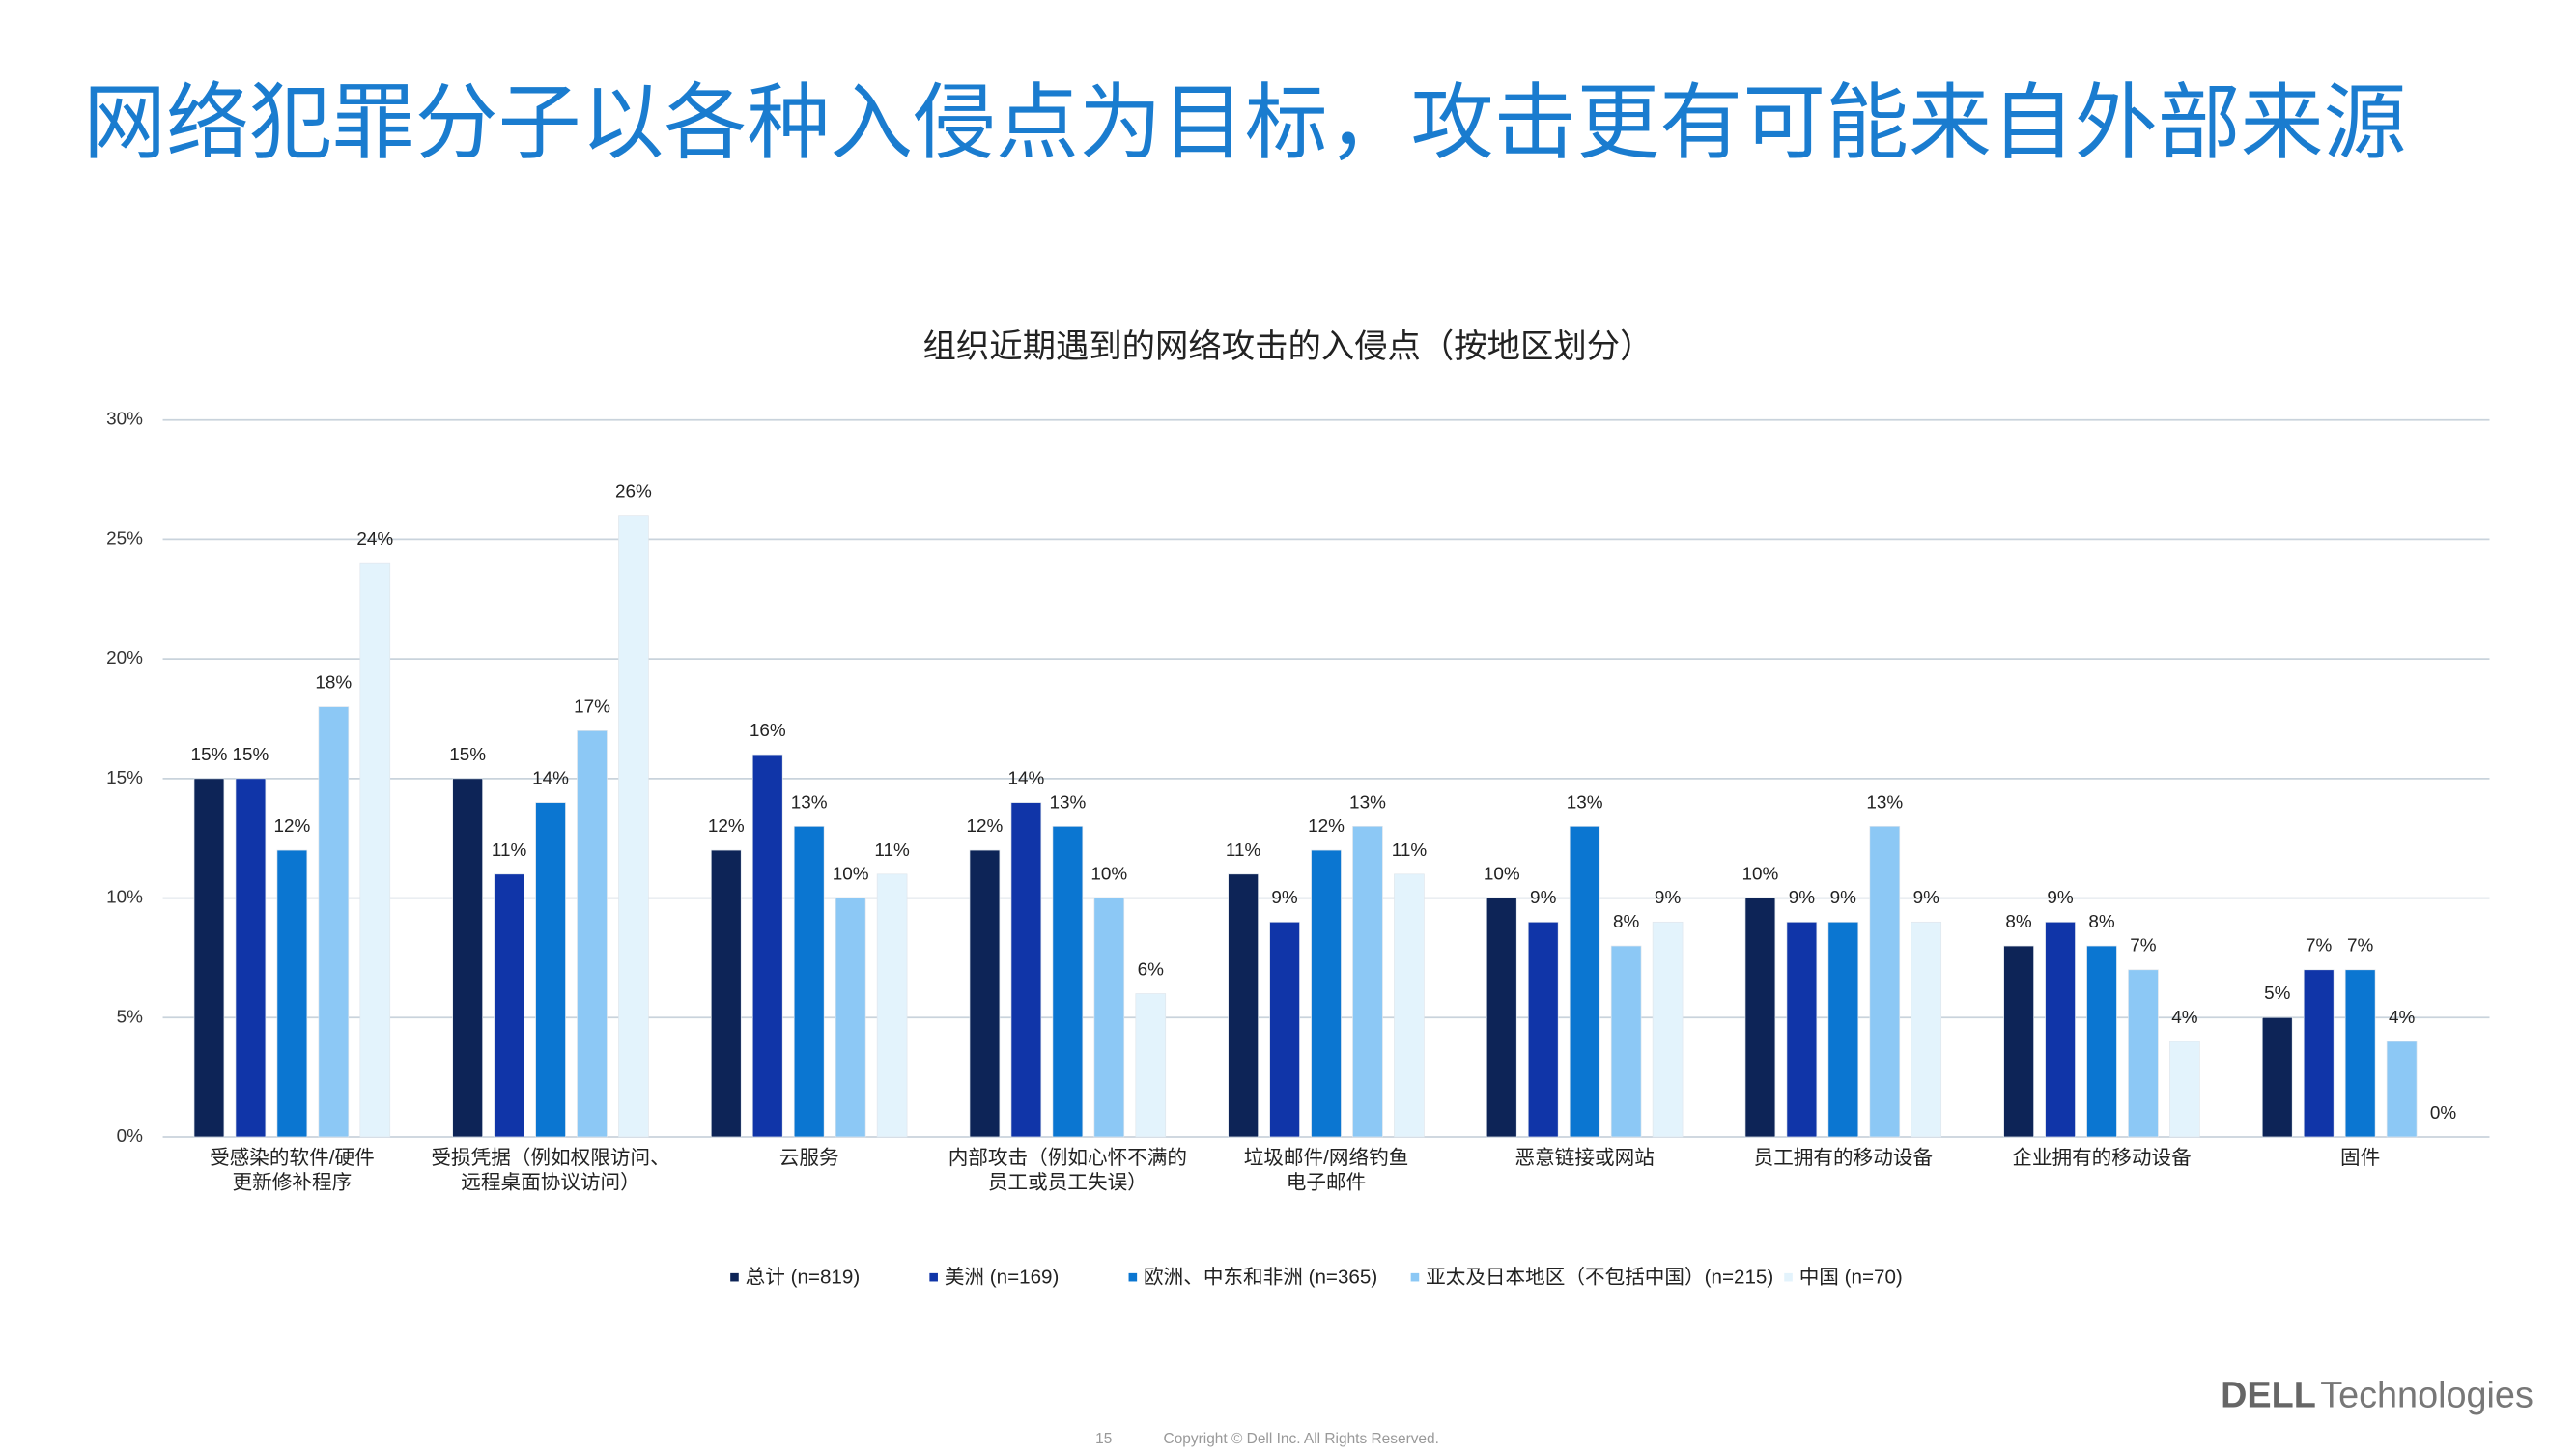 The height and width of the screenshot is (1454, 2576). What do you see at coordinates (125, 538) in the screenshot?
I see `y-tick-label: 25%` at bounding box center [125, 538].